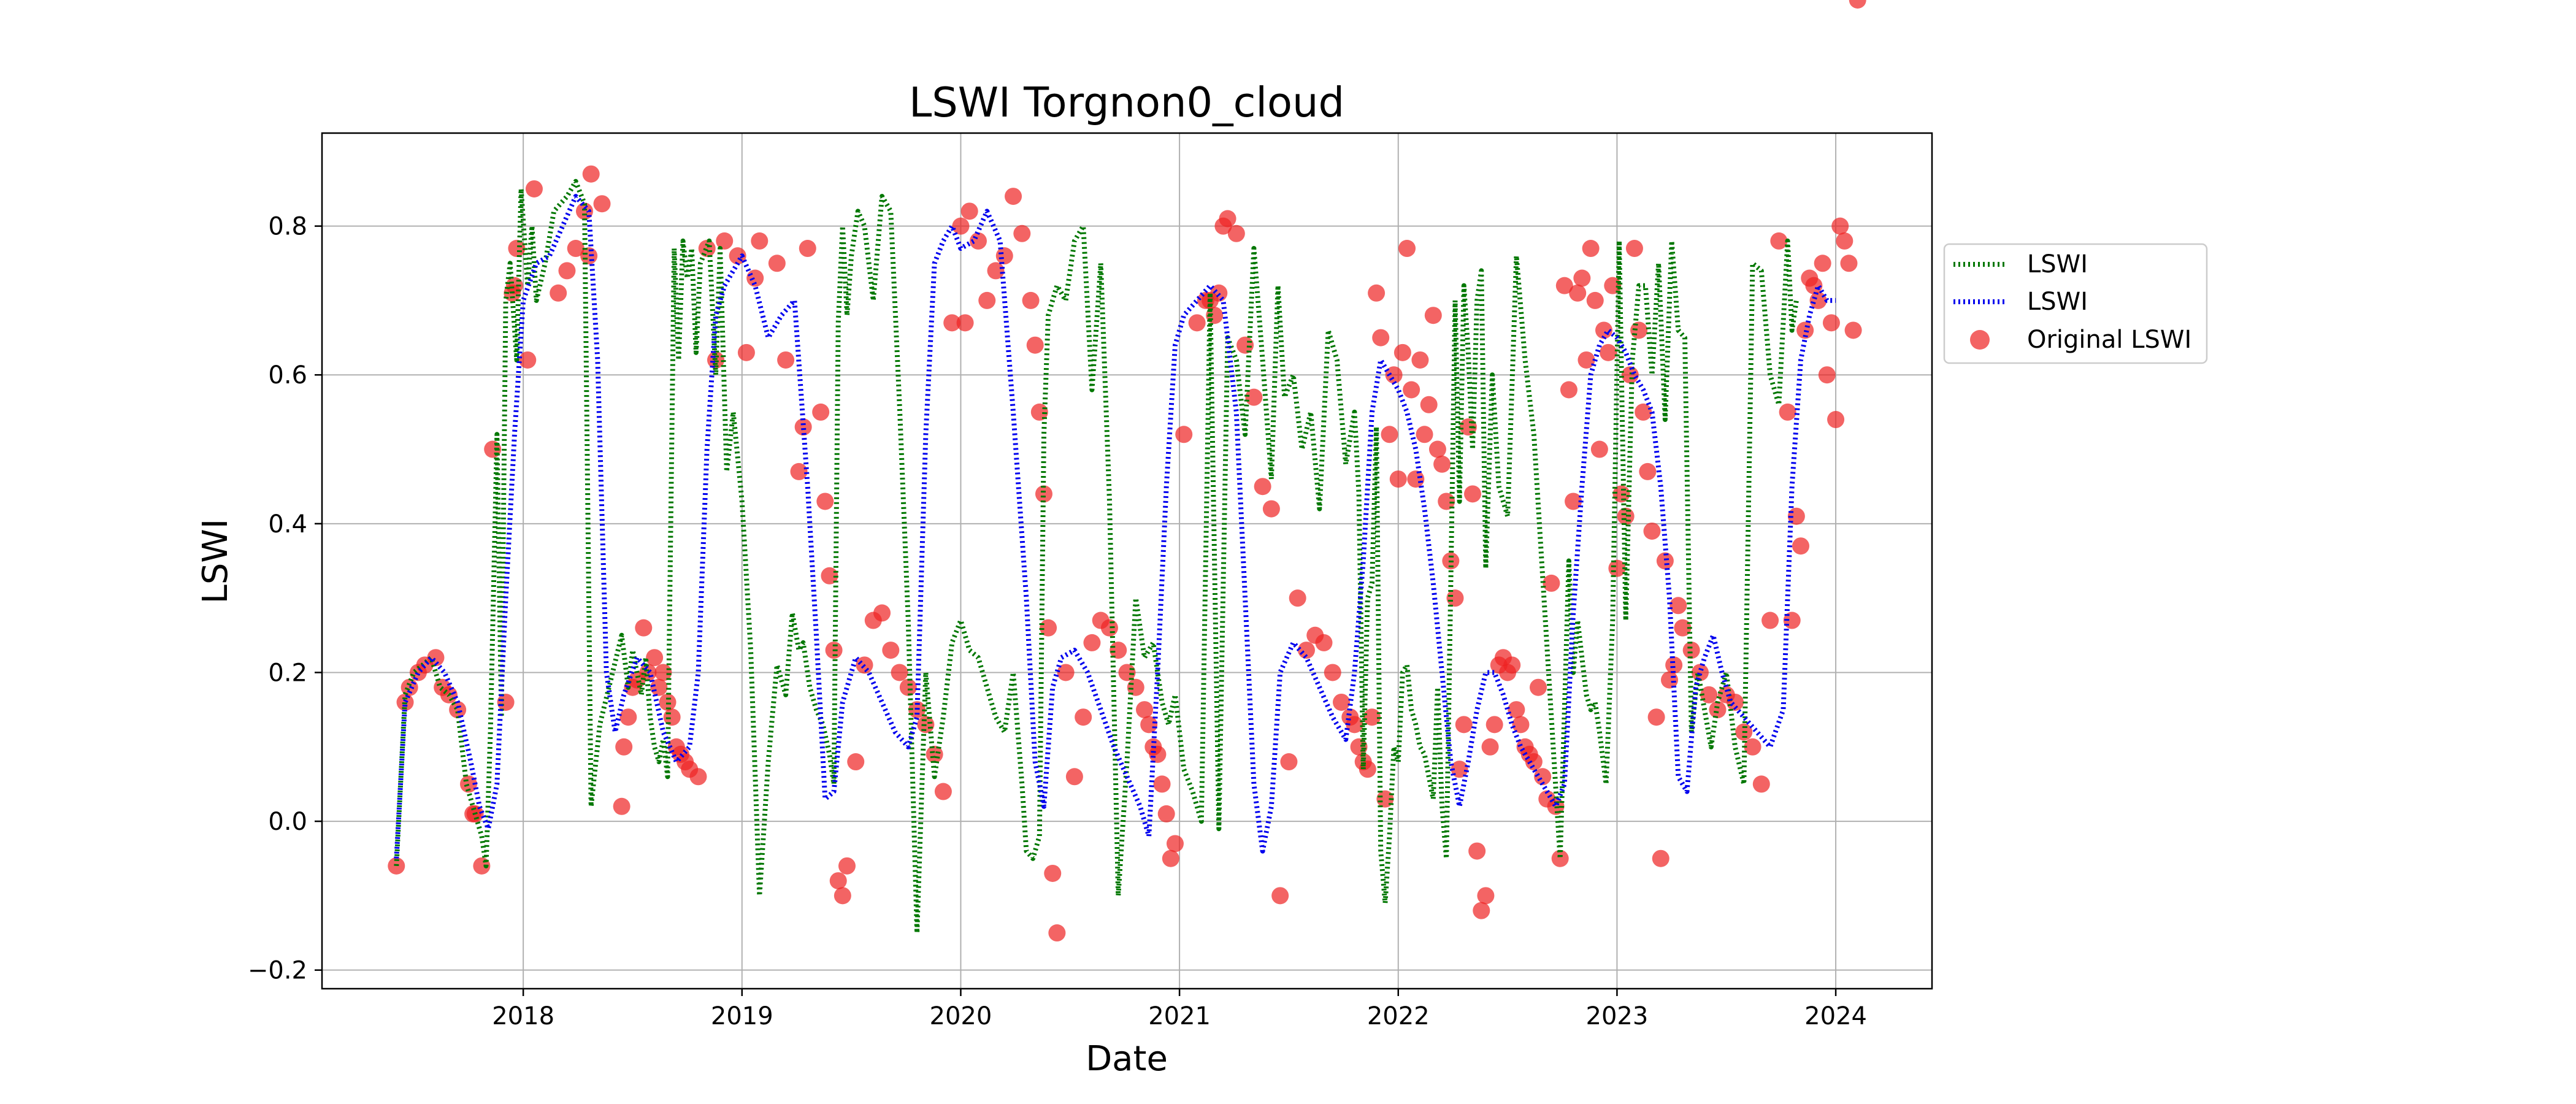 The height and width of the screenshot is (1104, 2576). I want to click on y-tick-label: −0.2, so click(277, 971).